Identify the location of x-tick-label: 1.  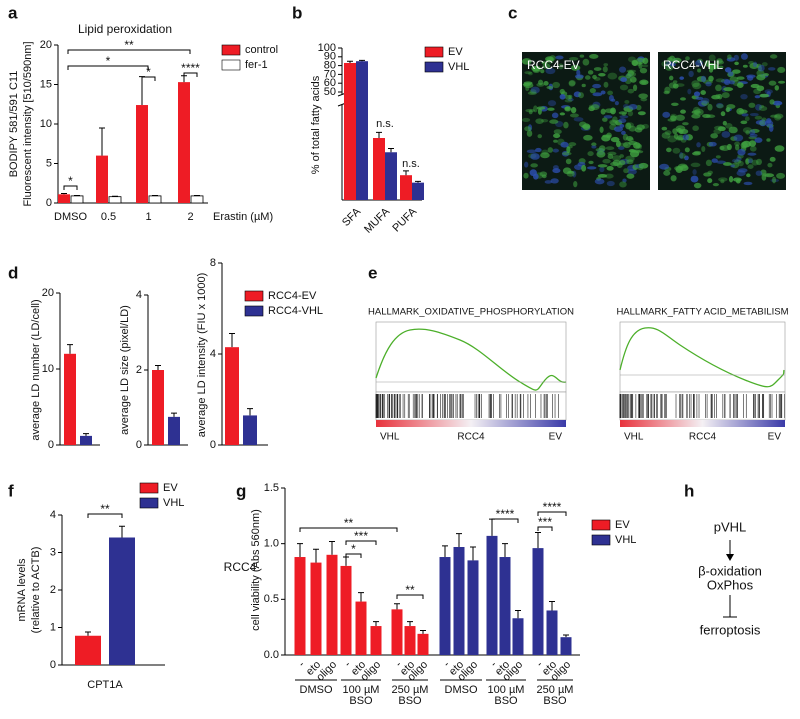
(148, 217).